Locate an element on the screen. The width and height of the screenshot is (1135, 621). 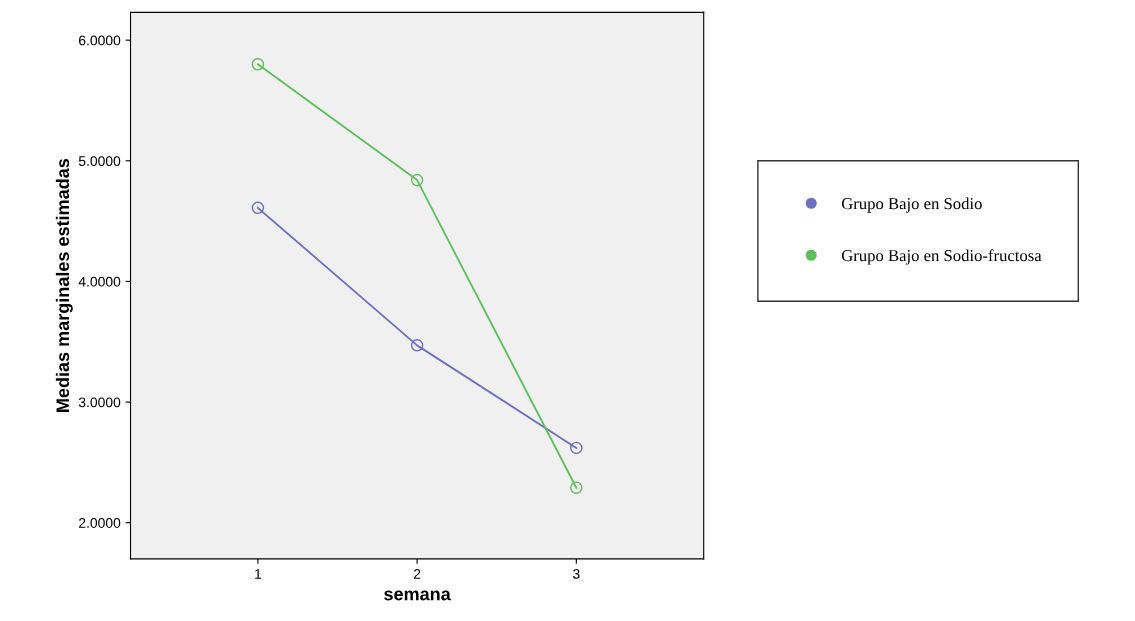
legend-label: Grupo Bajo en Sodio-fructosa is located at coordinates (941, 257).